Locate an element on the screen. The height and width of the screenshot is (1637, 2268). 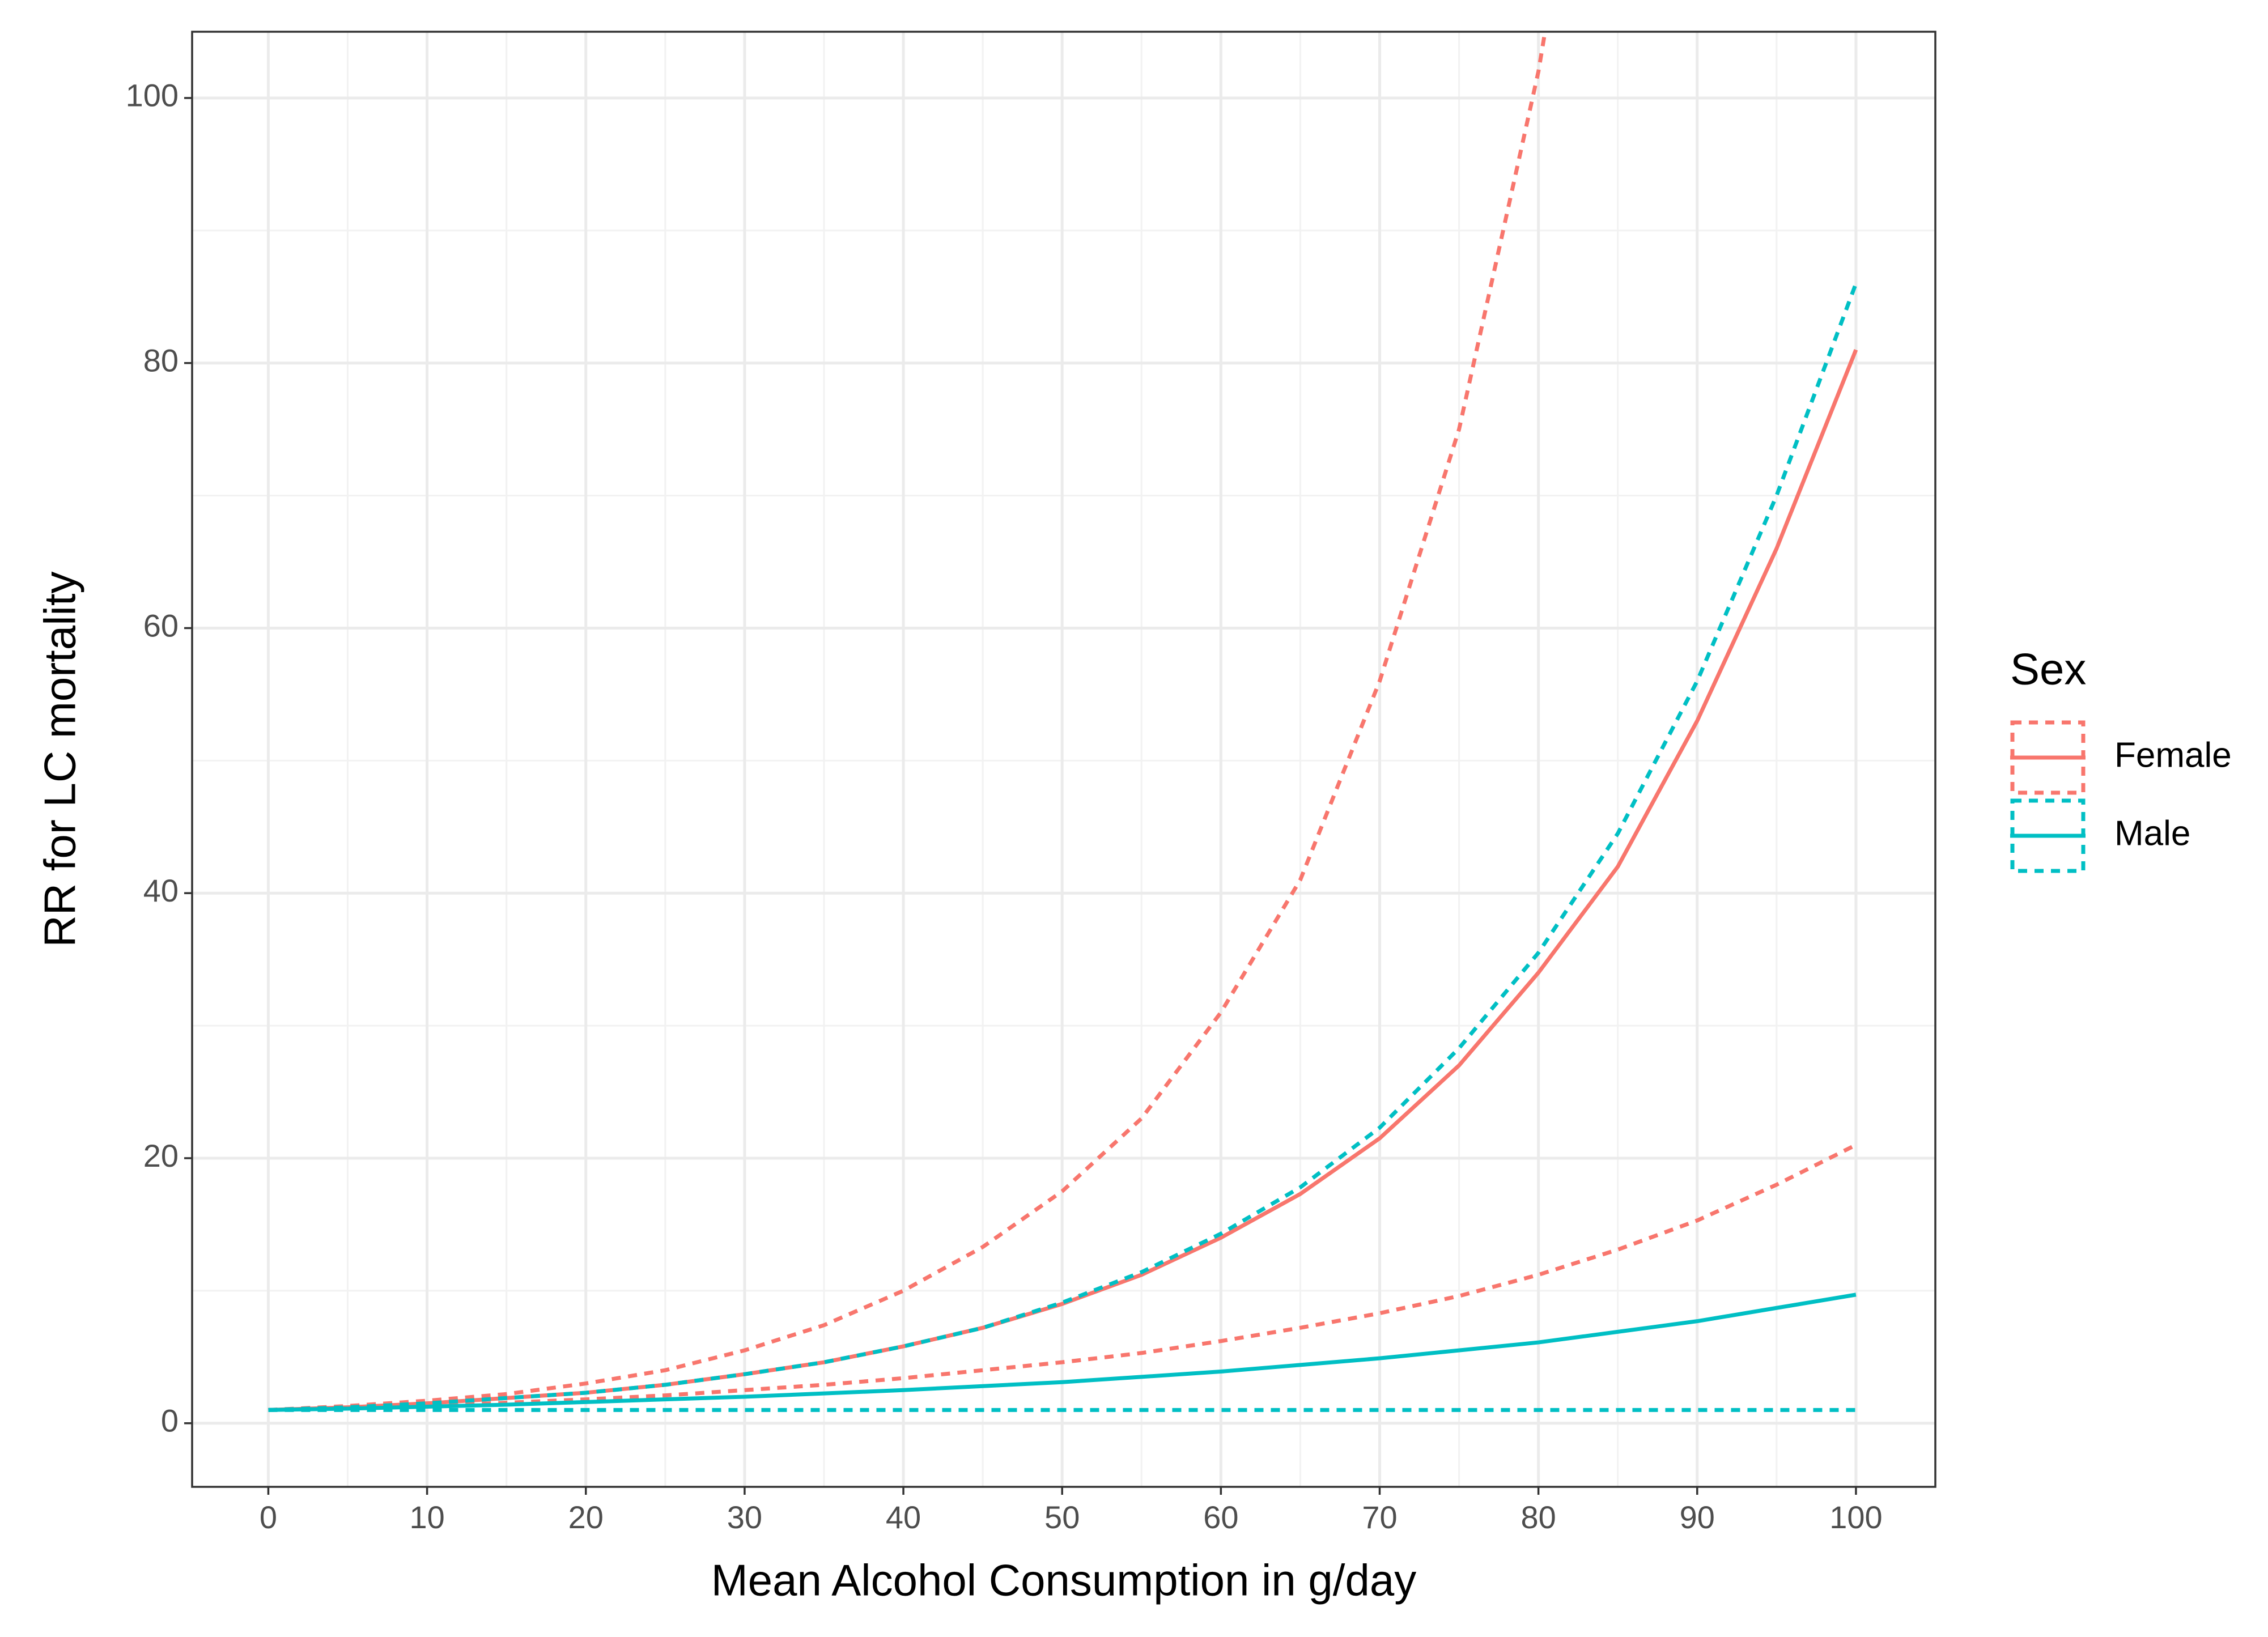
x-tick-label: 10 is located at coordinates (427, 1517).